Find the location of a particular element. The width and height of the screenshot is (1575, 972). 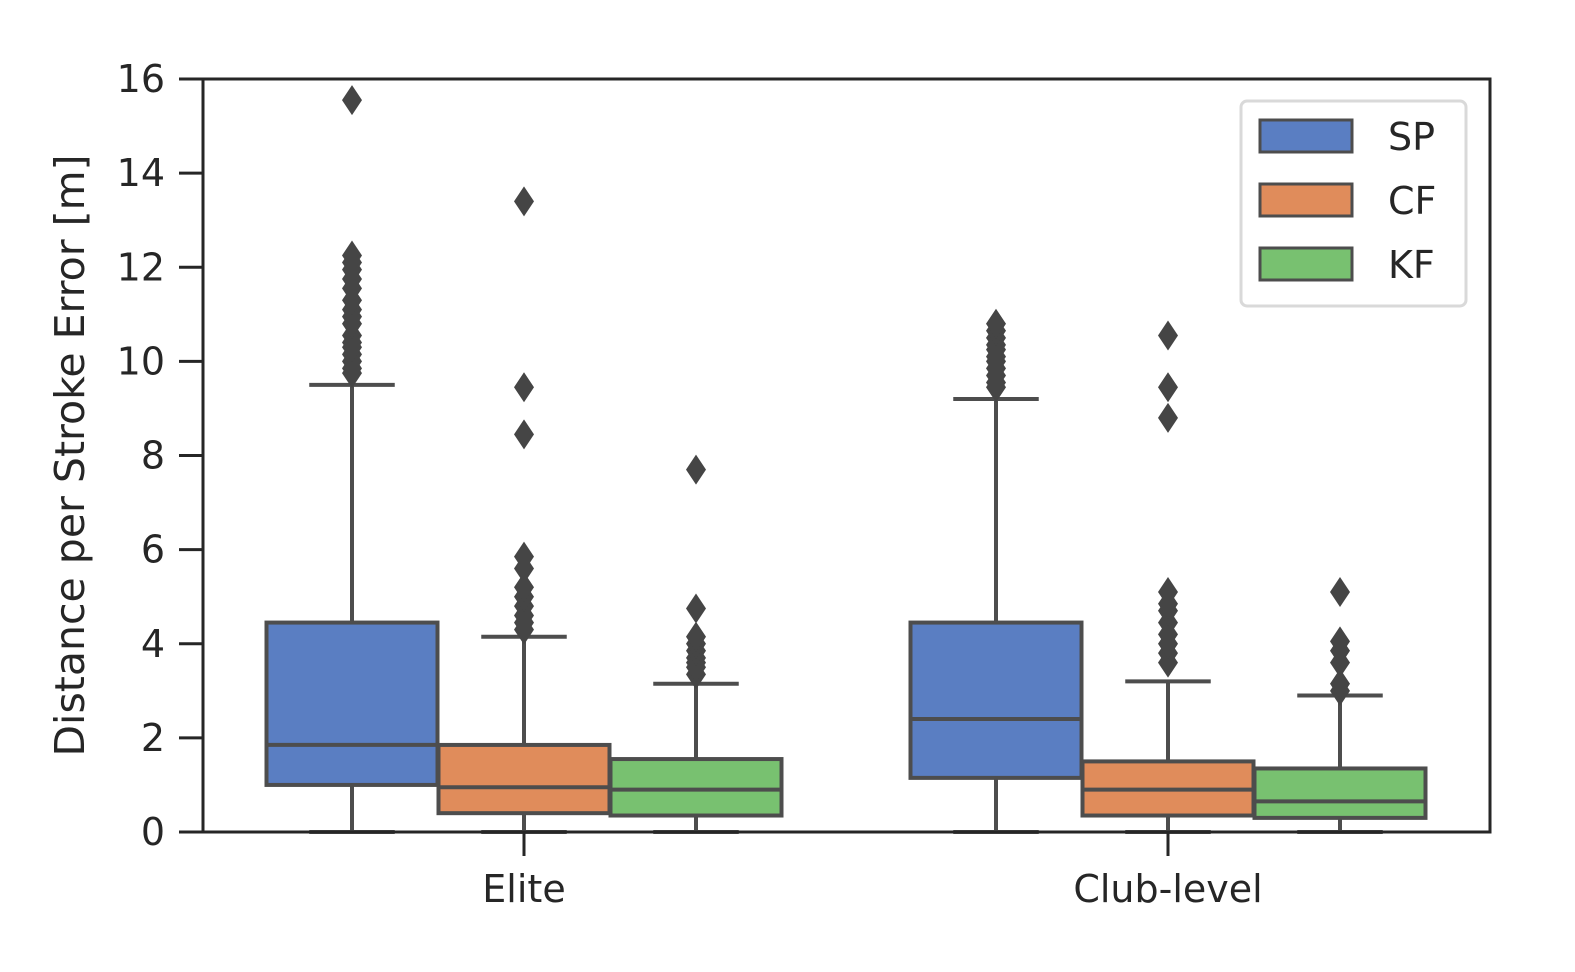

legend-label-cf: CF is located at coordinates (1412, 201).